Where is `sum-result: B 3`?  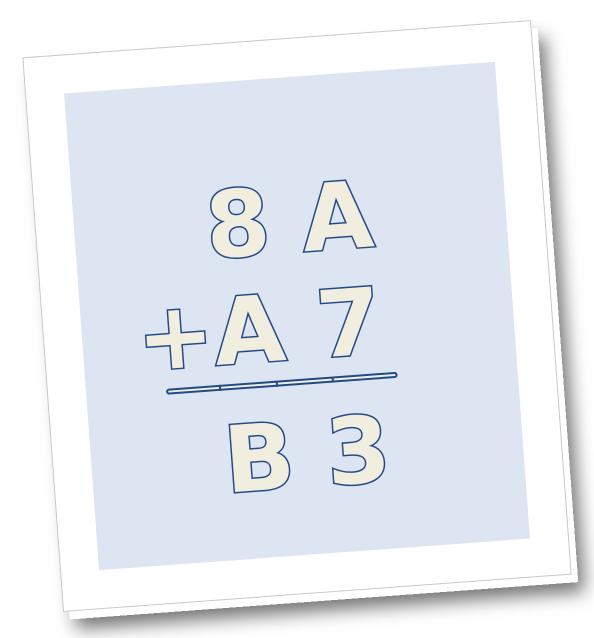
sum-result: B 3 is located at coordinates (307, 455).